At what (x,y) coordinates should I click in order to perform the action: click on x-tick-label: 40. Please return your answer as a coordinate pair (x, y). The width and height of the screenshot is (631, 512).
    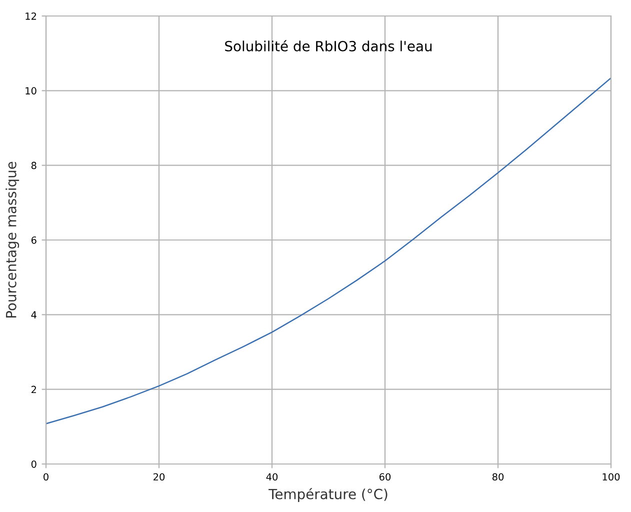
    Looking at the image, I should click on (272, 477).